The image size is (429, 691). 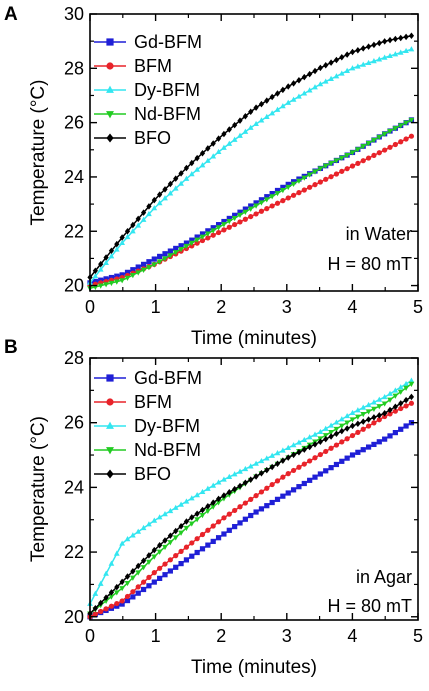 What do you see at coordinates (74, 177) in the screenshot?
I see `y-tick-label: 24` at bounding box center [74, 177].